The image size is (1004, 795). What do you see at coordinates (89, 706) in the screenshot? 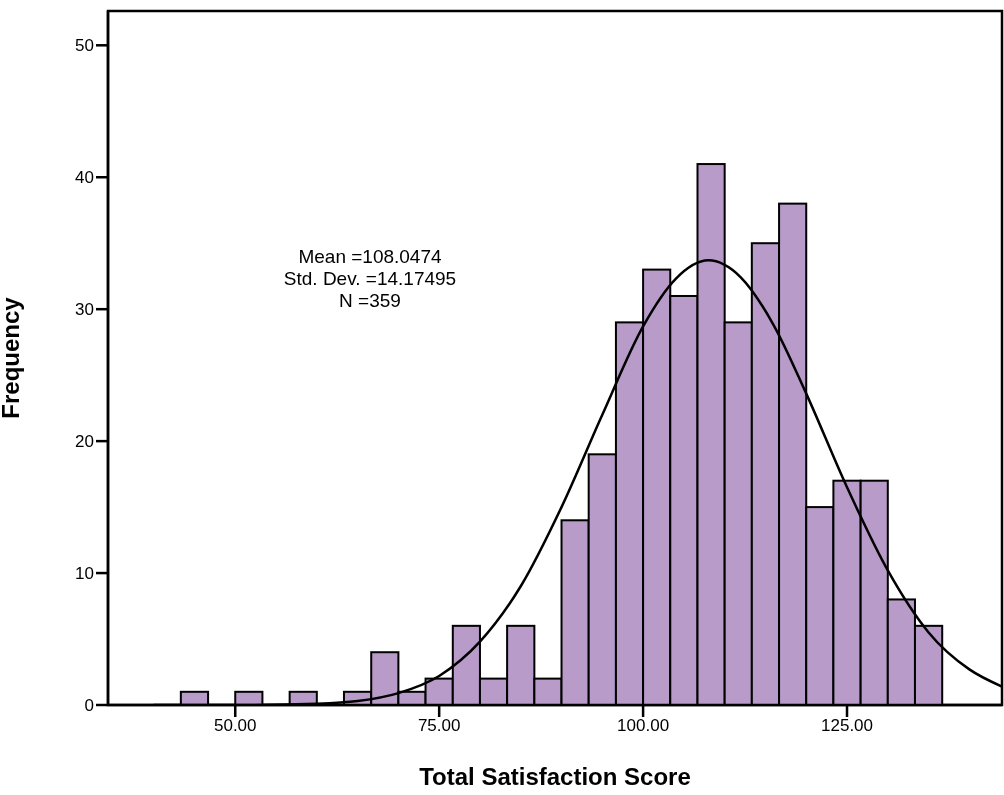
I see `y-tick-label: 0` at bounding box center [89, 706].